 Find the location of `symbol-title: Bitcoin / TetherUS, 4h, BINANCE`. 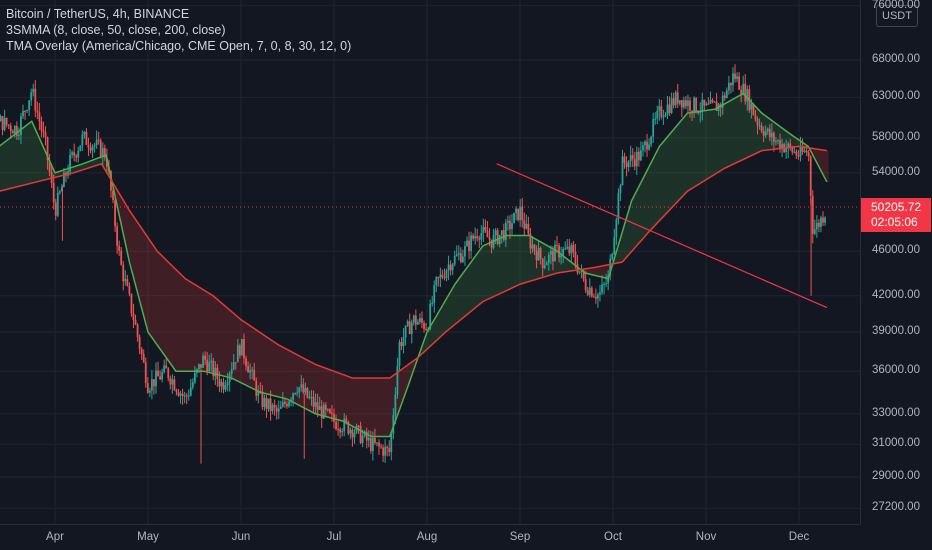

symbol-title: Bitcoin / TetherUS, 4h, BINANCE is located at coordinates (98, 14).